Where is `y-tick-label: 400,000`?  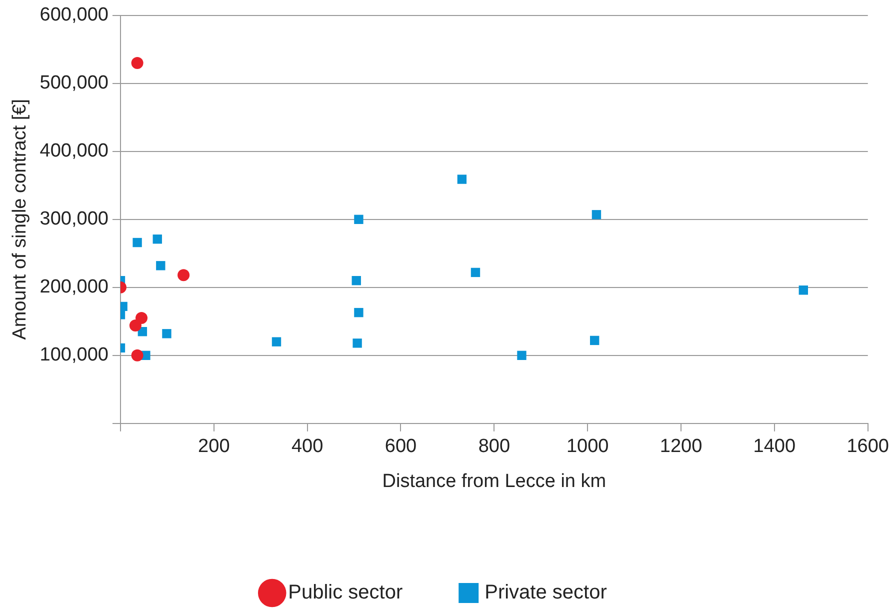 y-tick-label: 400,000 is located at coordinates (74, 151).